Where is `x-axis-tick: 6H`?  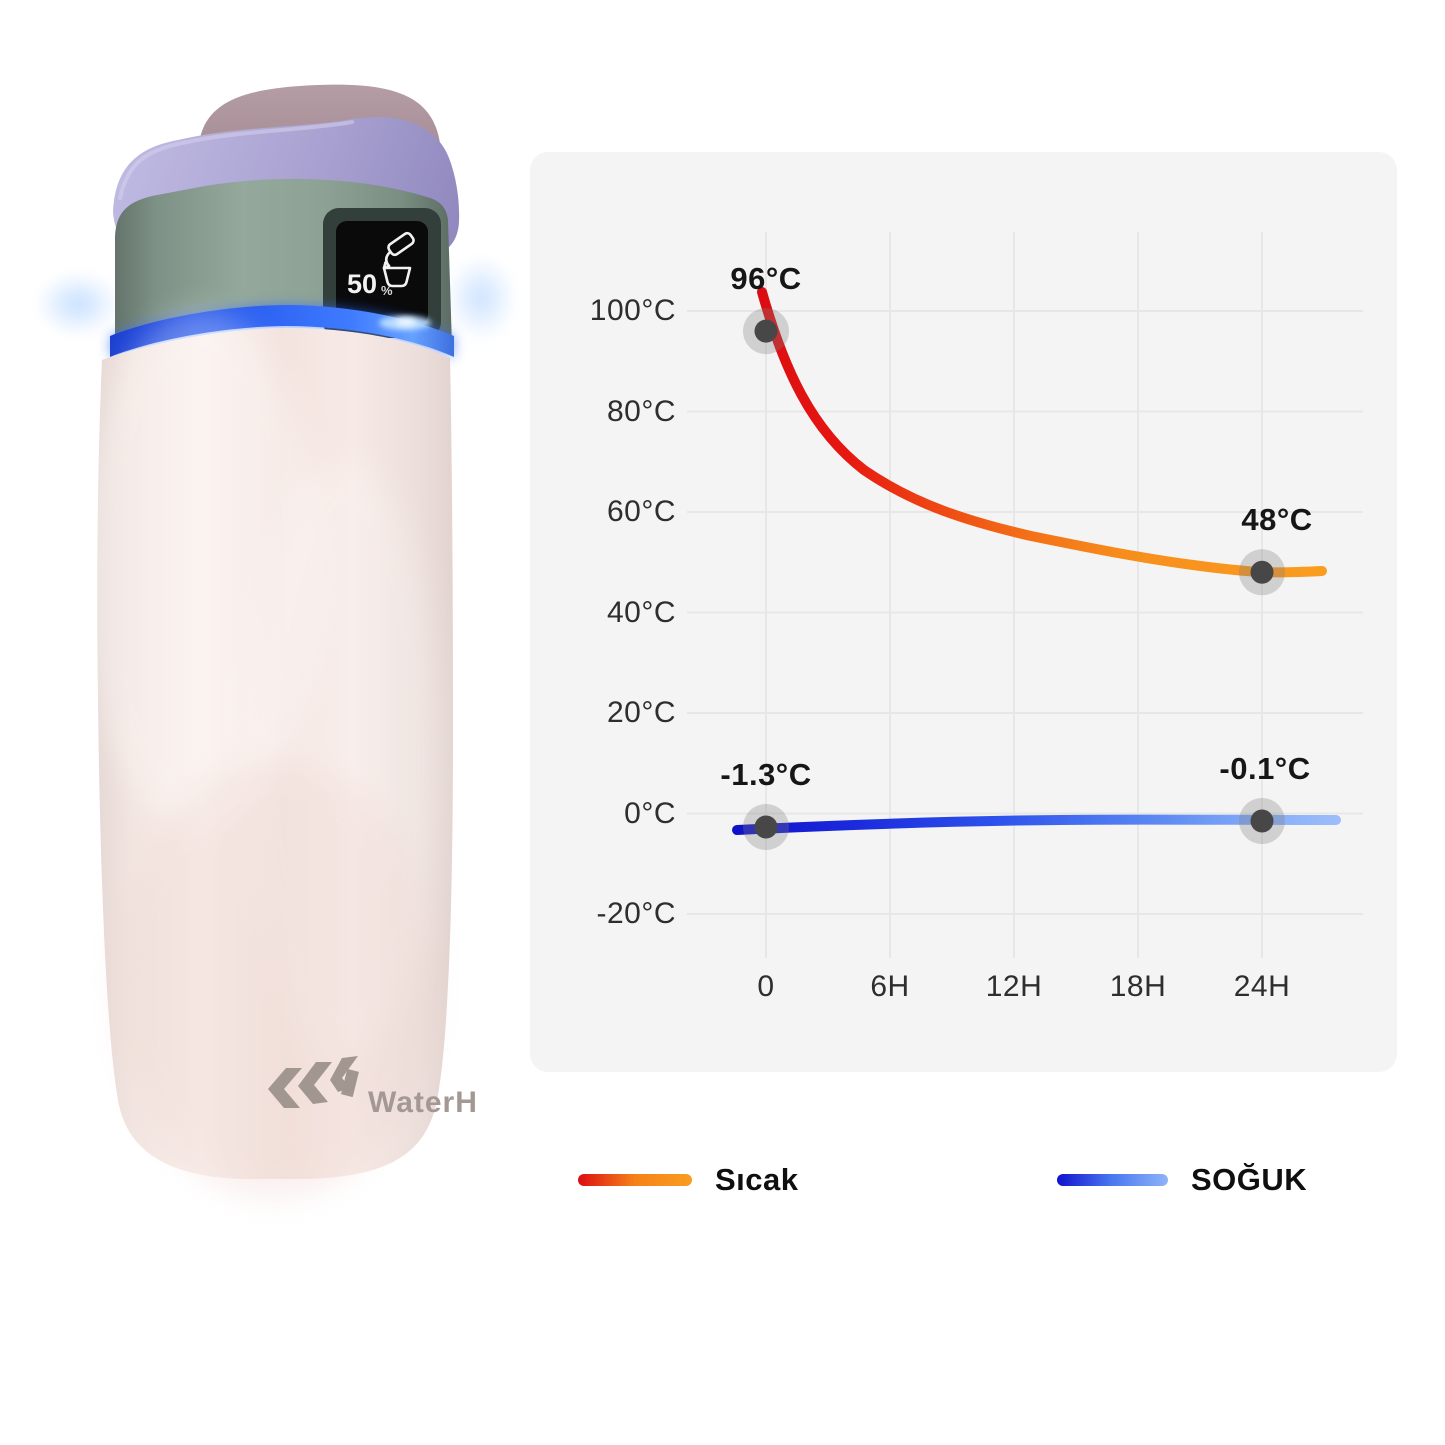
x-axis-tick: 6H is located at coordinates (890, 986).